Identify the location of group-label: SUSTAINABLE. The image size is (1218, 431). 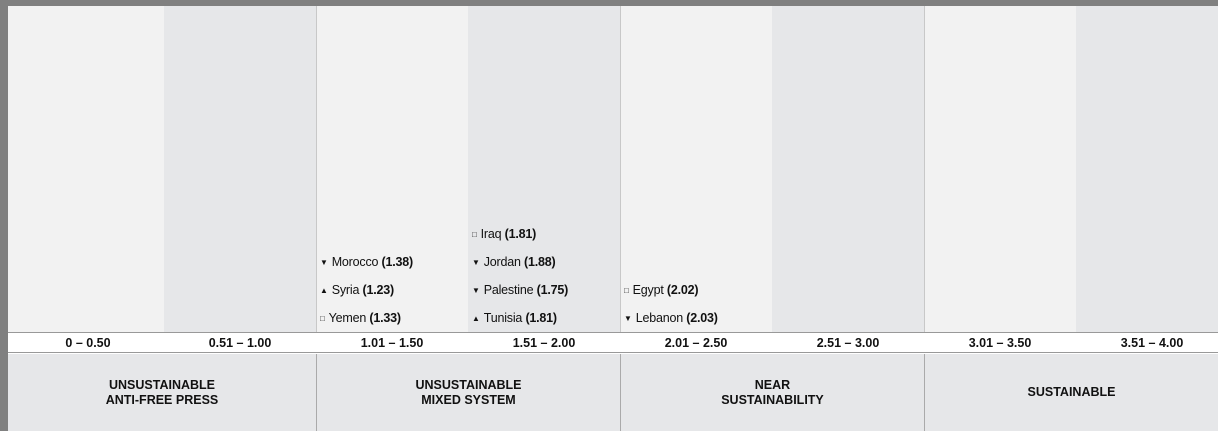
(1071, 392).